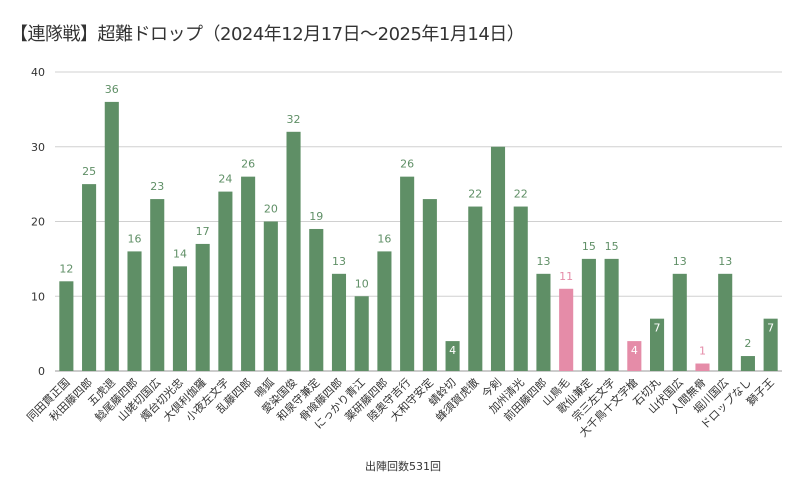  What do you see at coordinates (112, 89) in the screenshot?
I see `data-label: 36` at bounding box center [112, 89].